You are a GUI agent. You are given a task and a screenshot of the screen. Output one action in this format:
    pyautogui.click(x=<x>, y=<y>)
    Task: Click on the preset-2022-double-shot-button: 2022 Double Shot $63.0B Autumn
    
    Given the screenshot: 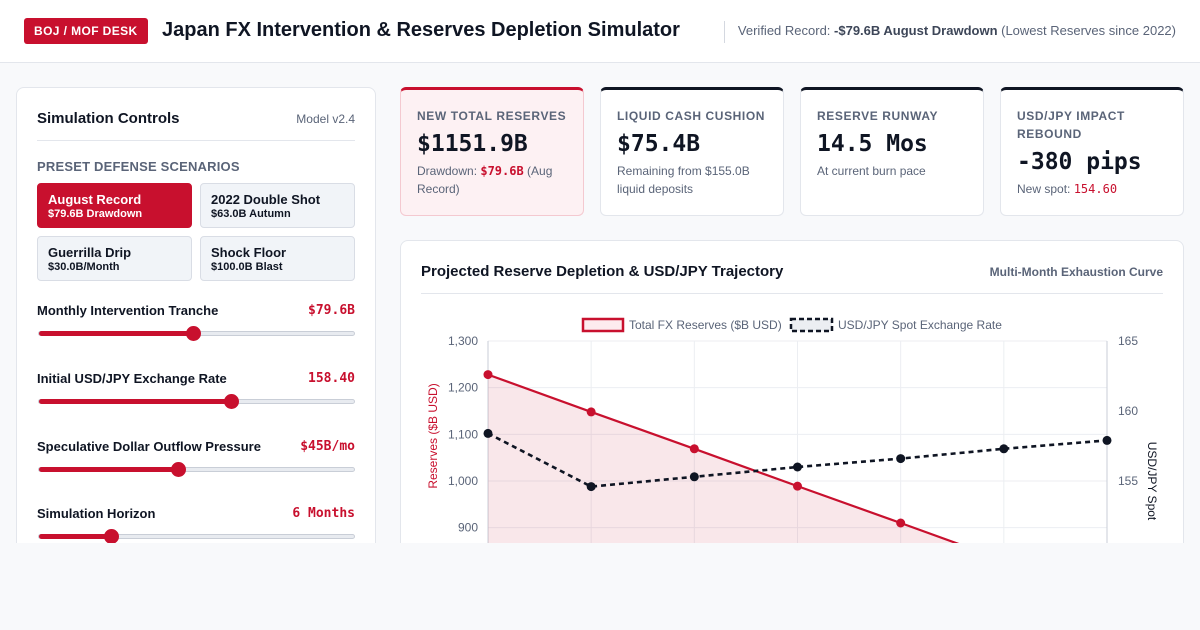 What is the action you would take?
    pyautogui.click(x=277, y=205)
    